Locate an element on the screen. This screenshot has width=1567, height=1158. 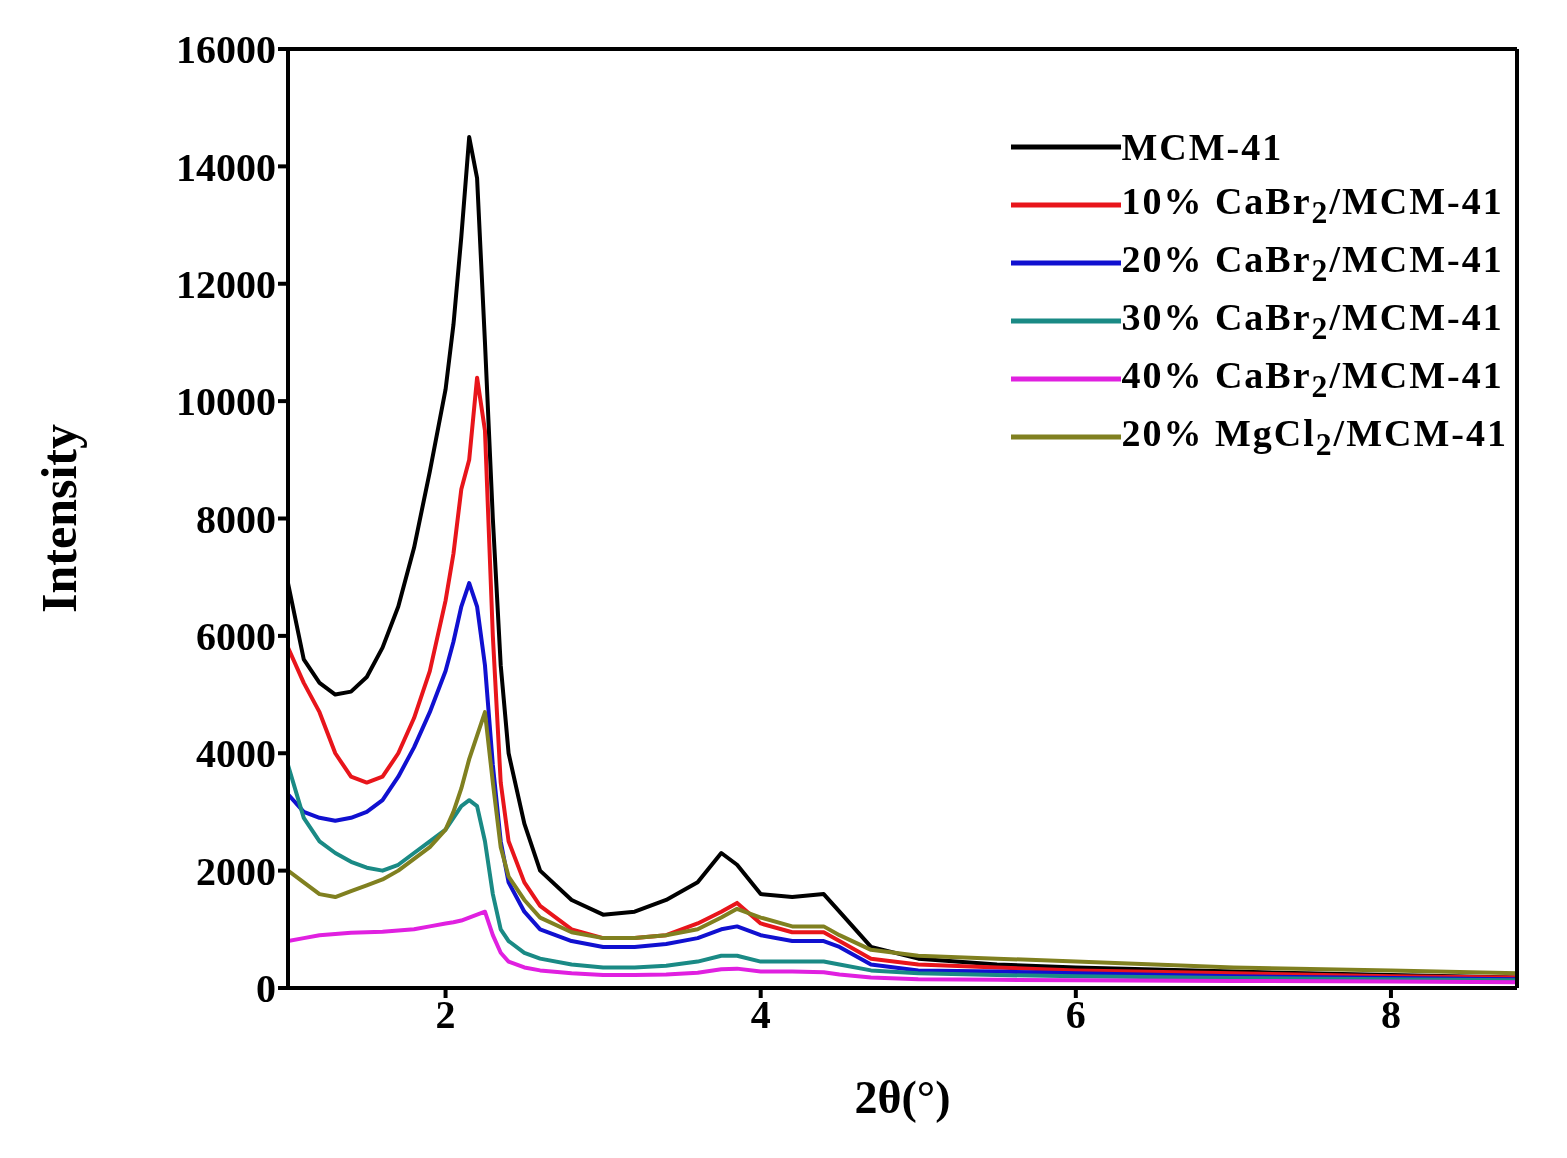
y-tick-label: 2000 is located at coordinates (236, 871).